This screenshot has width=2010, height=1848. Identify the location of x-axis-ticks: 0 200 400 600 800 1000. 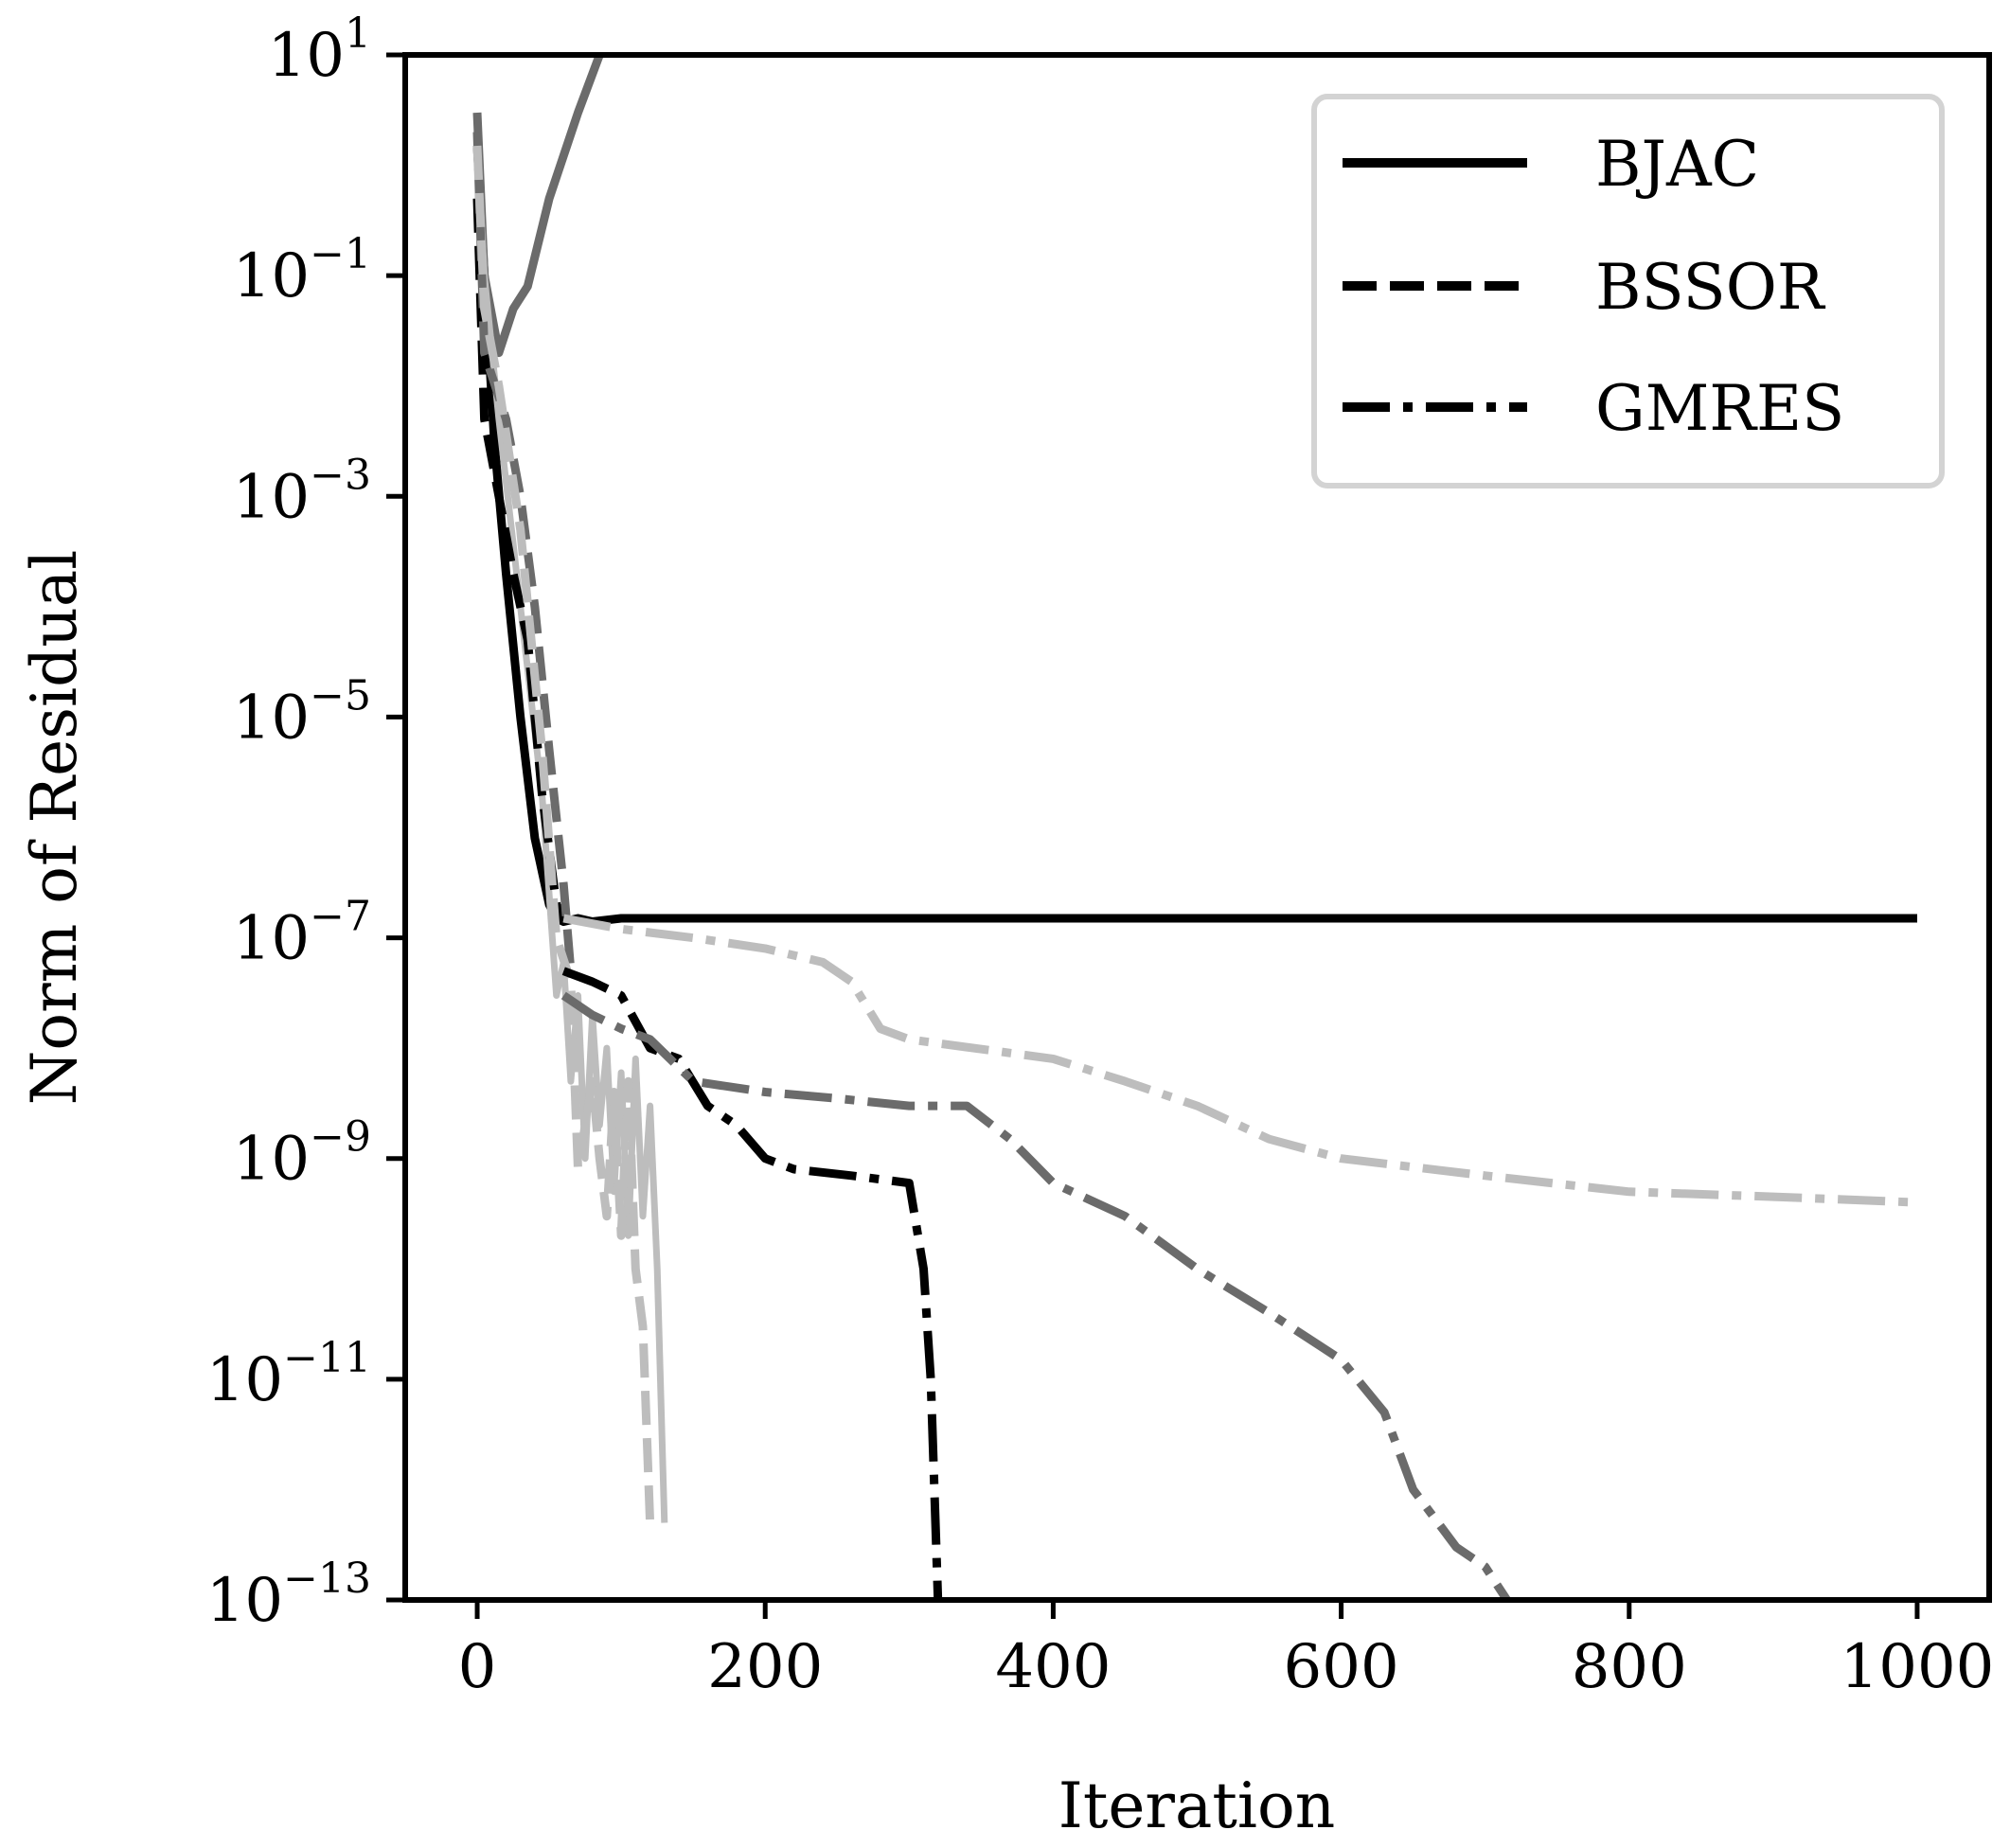
(1226, 1651).